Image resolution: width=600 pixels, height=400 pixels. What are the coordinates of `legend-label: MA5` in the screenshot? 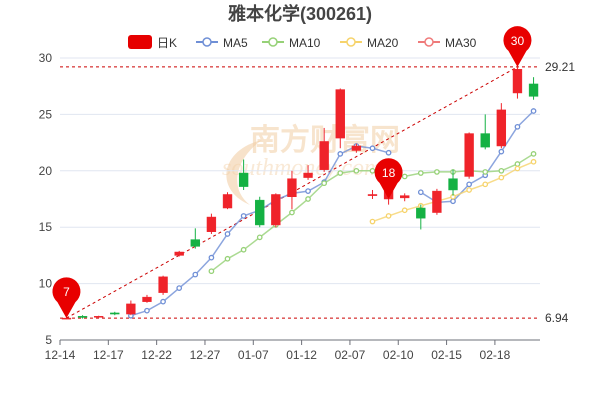 It's located at (235, 43).